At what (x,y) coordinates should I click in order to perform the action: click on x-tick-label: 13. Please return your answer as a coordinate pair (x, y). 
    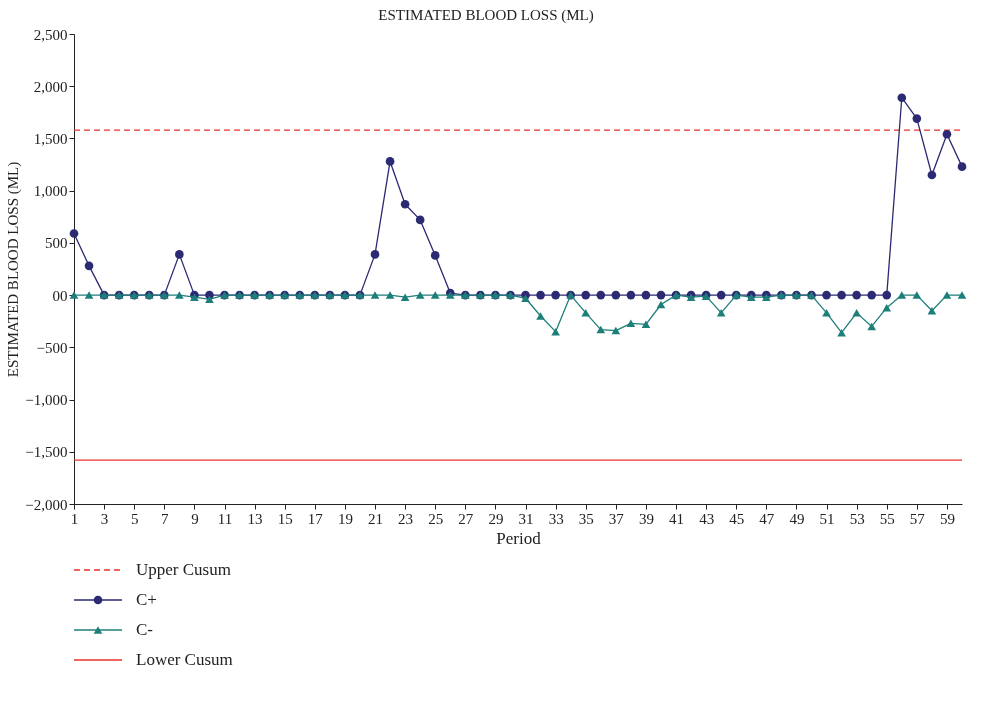
    Looking at the image, I should click on (255, 518).